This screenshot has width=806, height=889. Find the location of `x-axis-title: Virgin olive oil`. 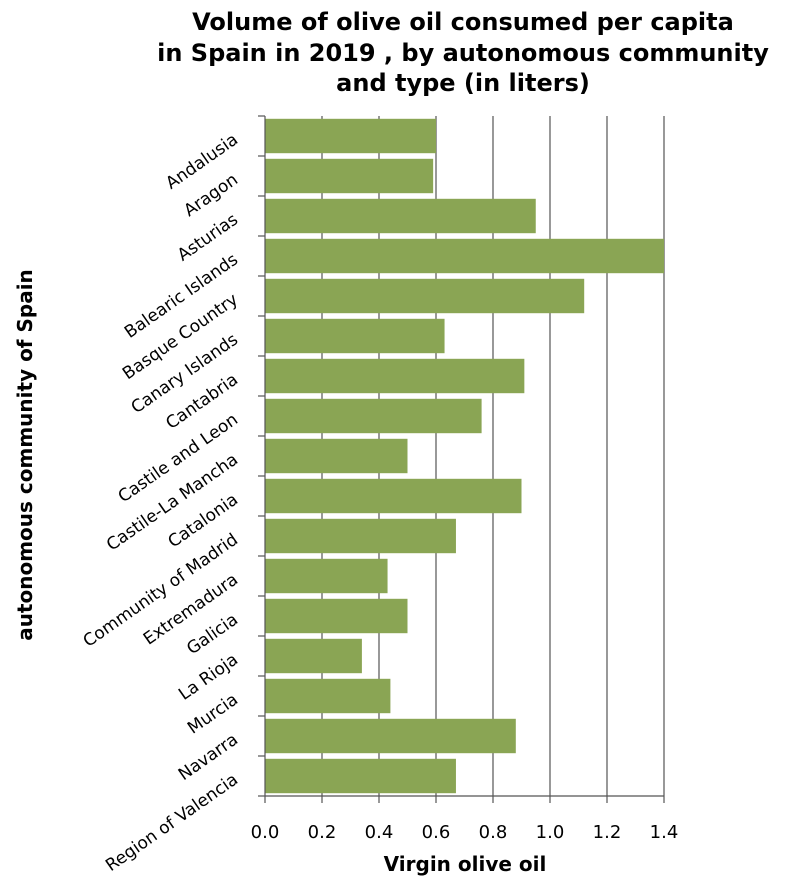

x-axis-title: Virgin olive oil is located at coordinates (465, 864).